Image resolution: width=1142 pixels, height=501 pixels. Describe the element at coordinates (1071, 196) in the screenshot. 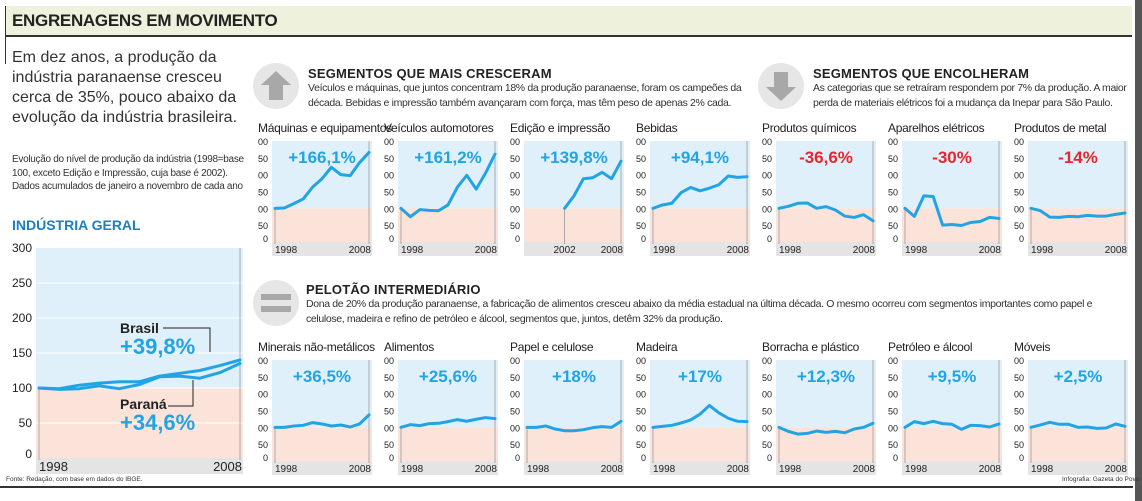

I see `line-chart: 0 50 100 150 200 250 300 1998 2008 -14%` at that location.